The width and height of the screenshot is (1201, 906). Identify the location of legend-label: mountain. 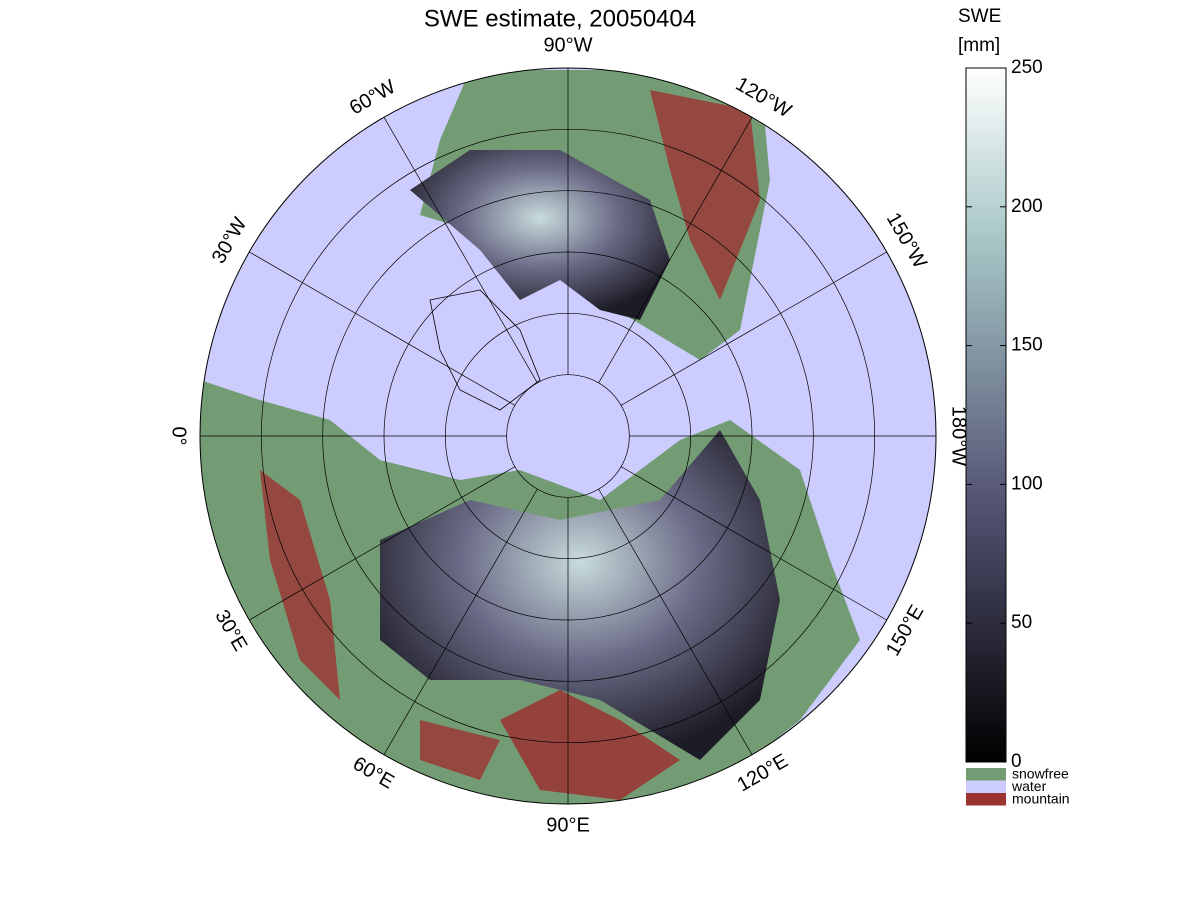
(1041, 799).